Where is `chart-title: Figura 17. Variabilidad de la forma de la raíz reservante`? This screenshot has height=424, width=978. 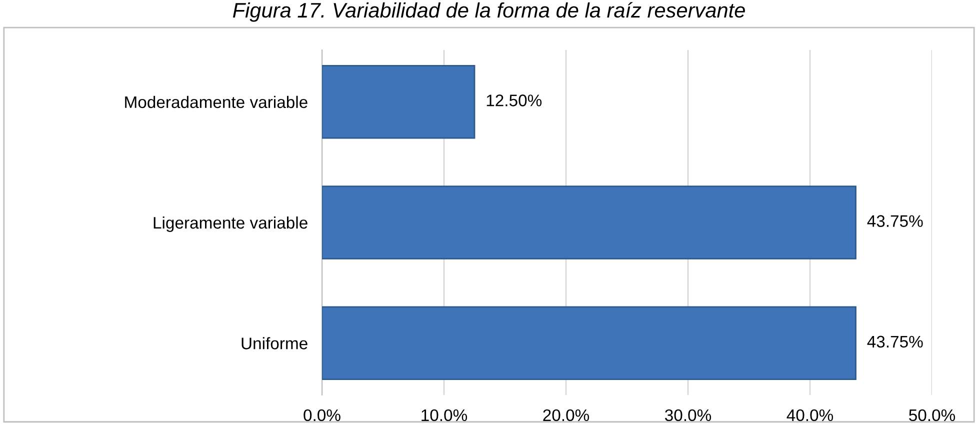 chart-title: Figura 17. Variabilidad de la forma de la raíz reservante is located at coordinates (488, 12).